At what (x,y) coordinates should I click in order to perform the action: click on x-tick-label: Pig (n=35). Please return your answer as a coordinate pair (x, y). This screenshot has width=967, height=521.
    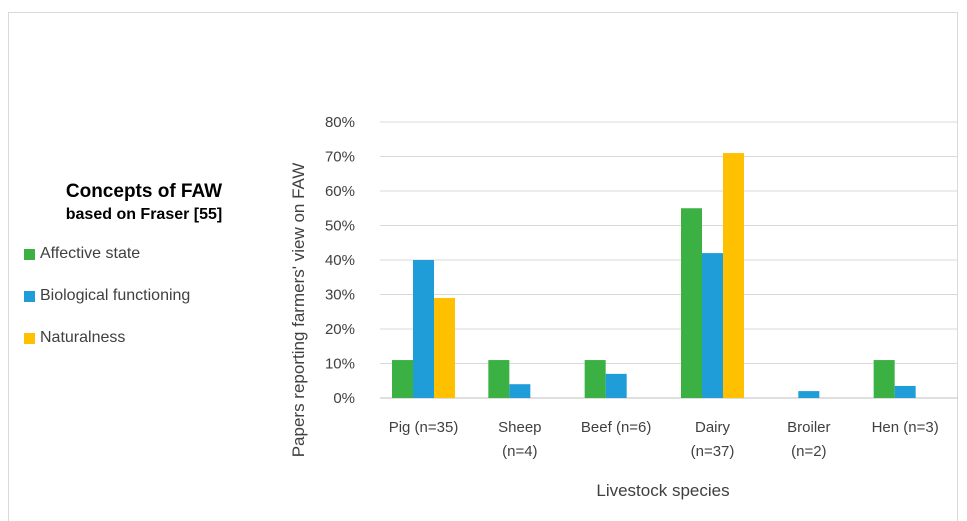
    Looking at the image, I should click on (424, 427).